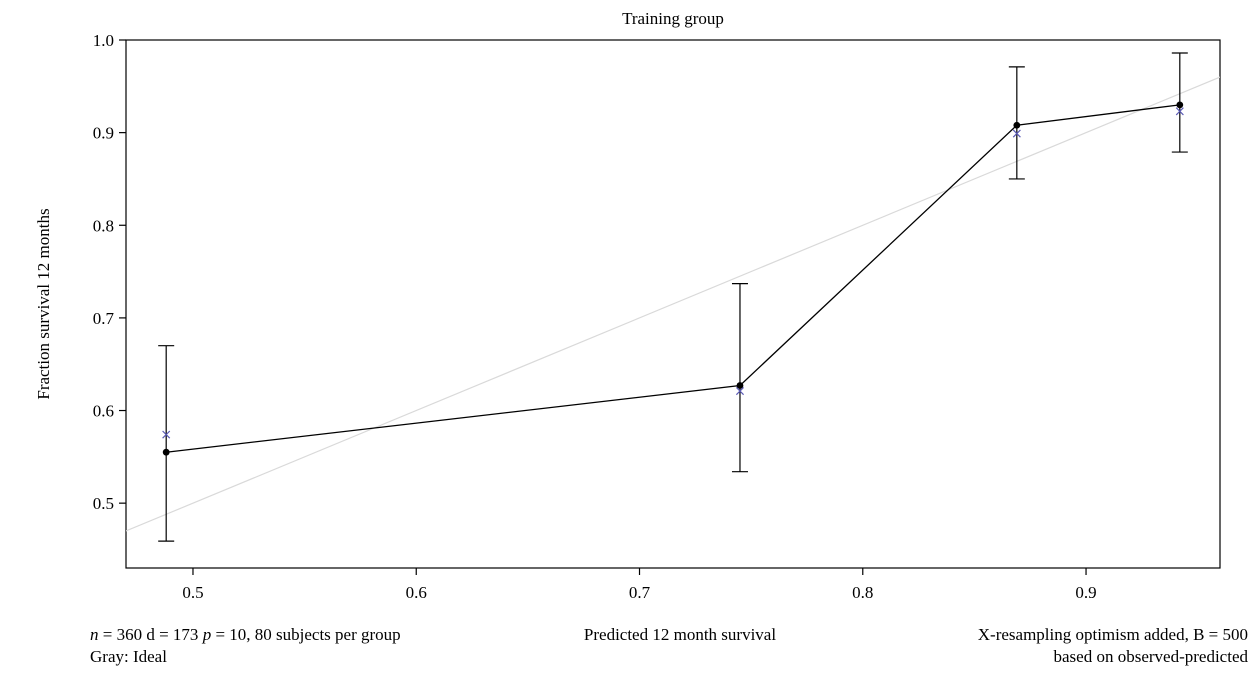  I want to click on chart-title: Training group, so click(673, 18).